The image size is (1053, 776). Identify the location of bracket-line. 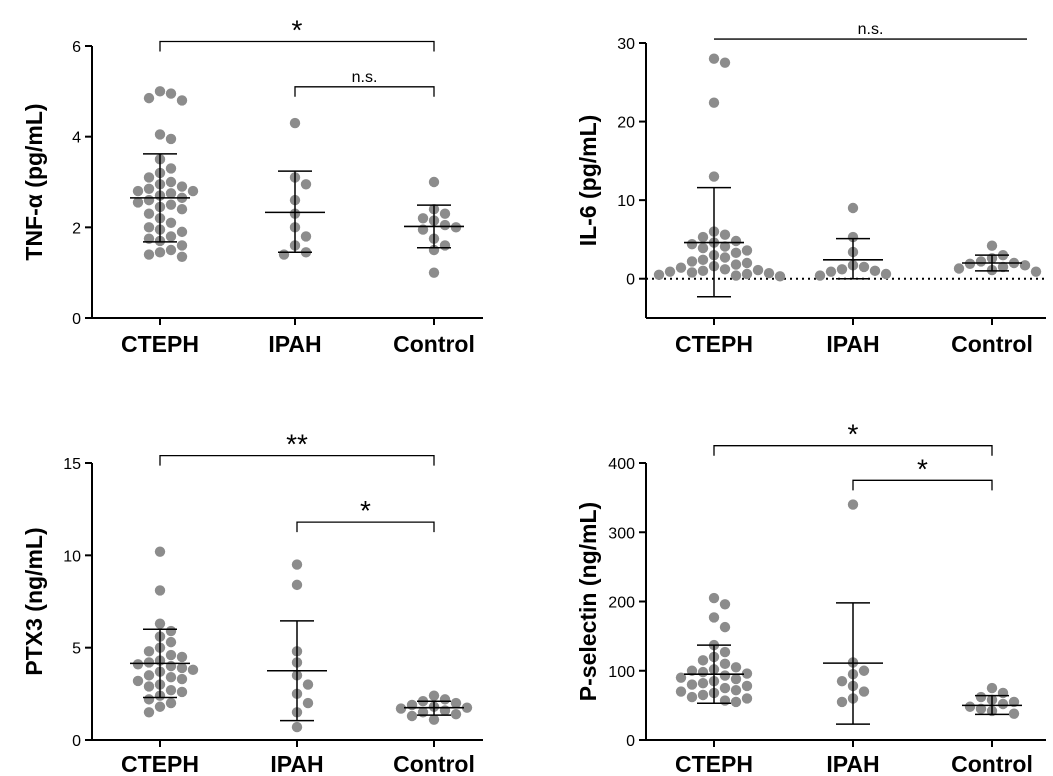
(364, 91).